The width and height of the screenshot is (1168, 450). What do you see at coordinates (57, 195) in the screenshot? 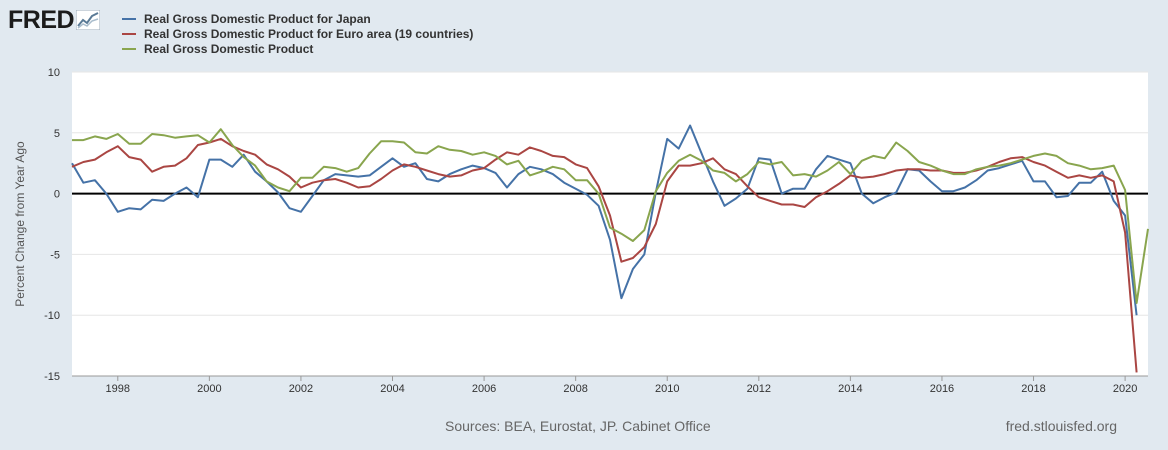
I see `y-tick-label: 0` at bounding box center [57, 195].